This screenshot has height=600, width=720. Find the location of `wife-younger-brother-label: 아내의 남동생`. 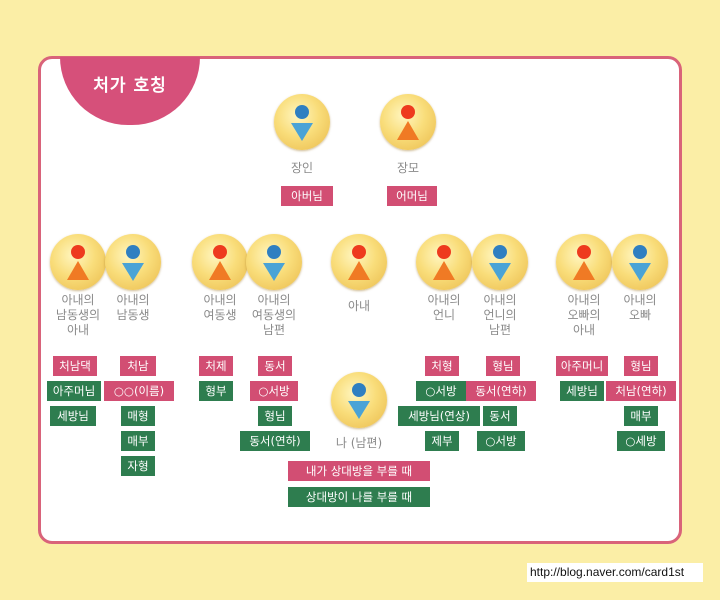

wife-younger-brother-label: 아내의 남동생 is located at coordinates (133, 307).